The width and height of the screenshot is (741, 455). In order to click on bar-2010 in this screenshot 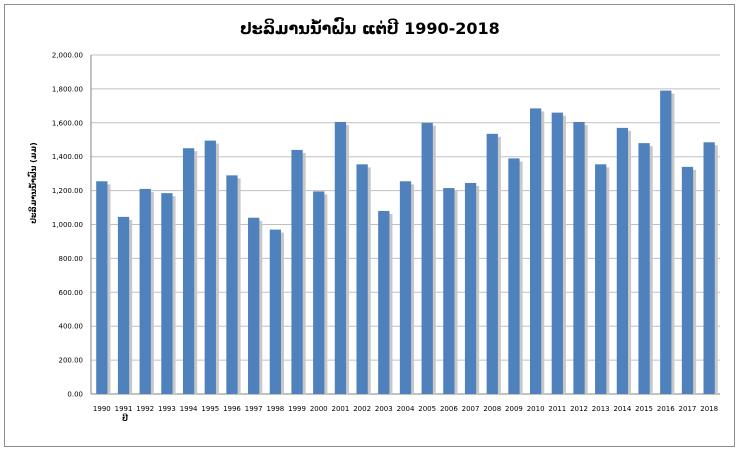, I will do `click(535, 251)`.